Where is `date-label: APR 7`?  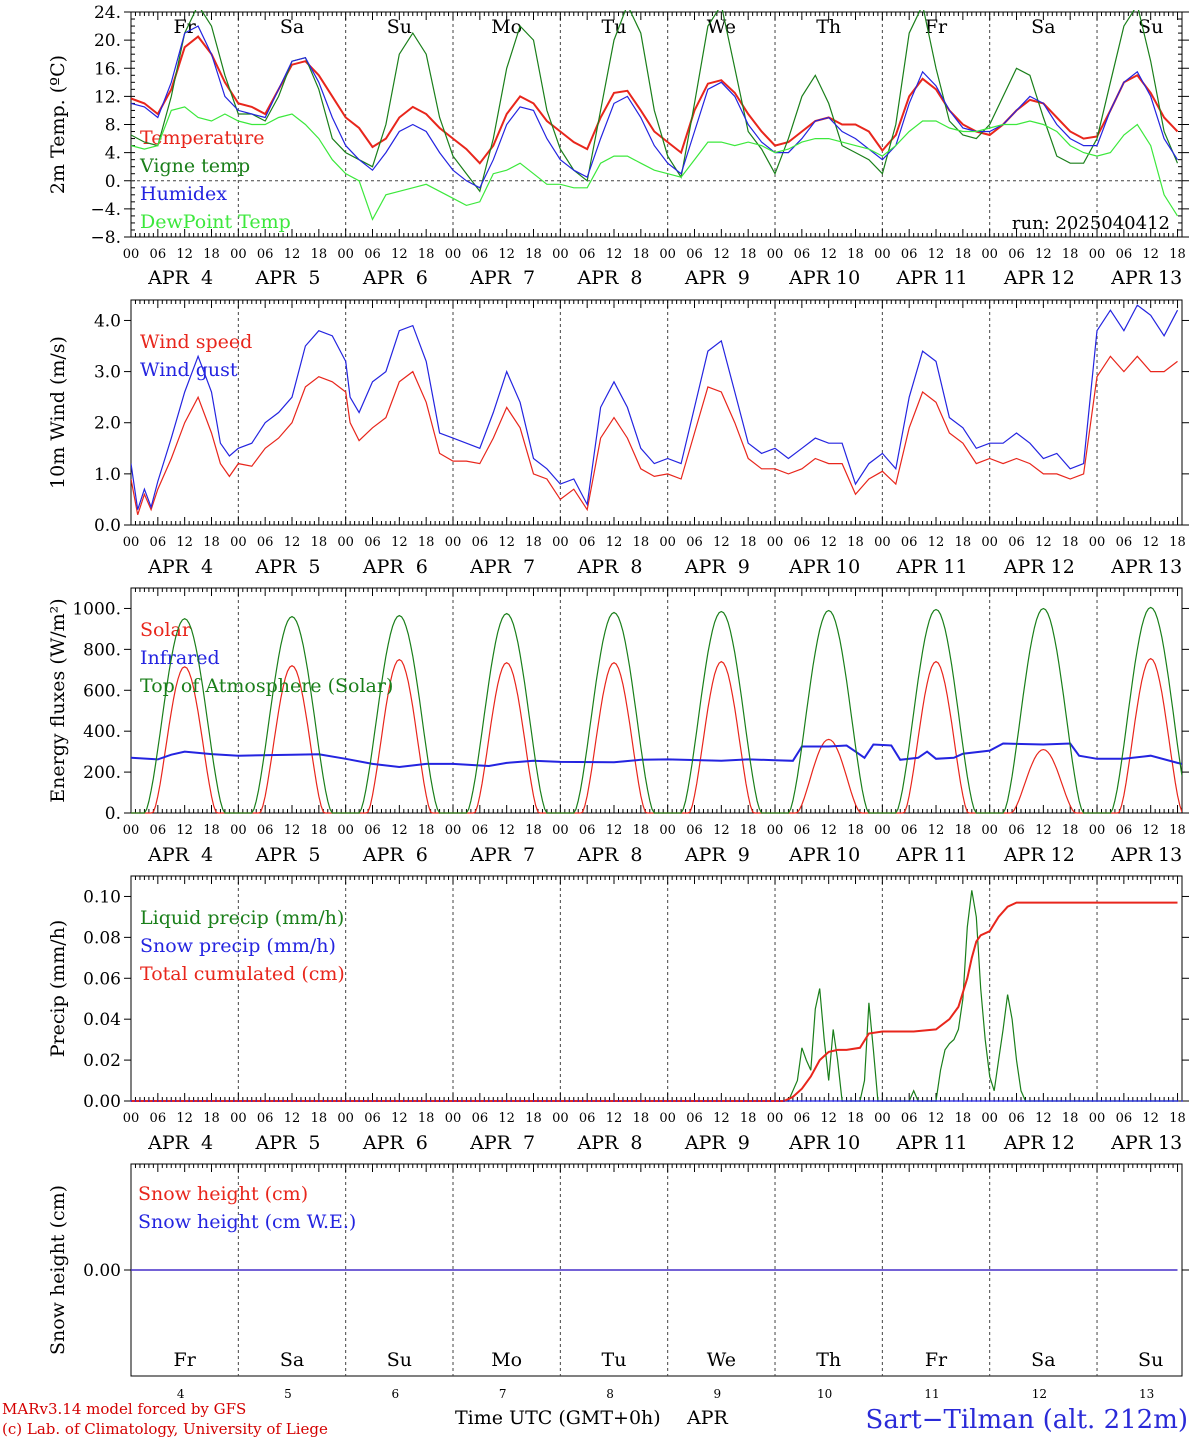 date-label: APR 7 is located at coordinates (502, 855).